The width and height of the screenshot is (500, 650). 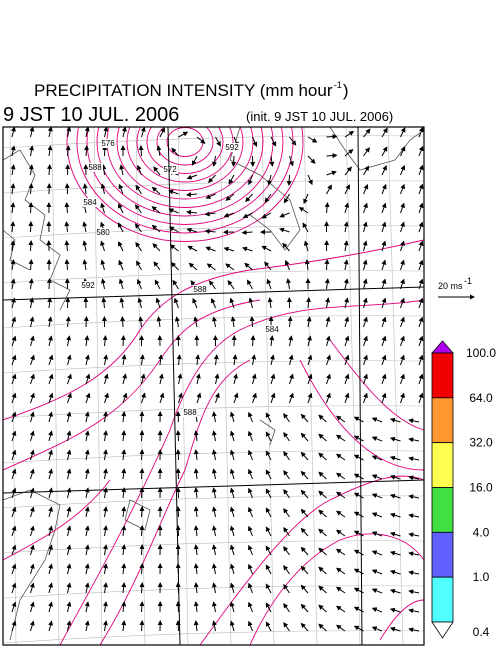 I want to click on colorbar-label: 32.0, so click(x=481, y=443).